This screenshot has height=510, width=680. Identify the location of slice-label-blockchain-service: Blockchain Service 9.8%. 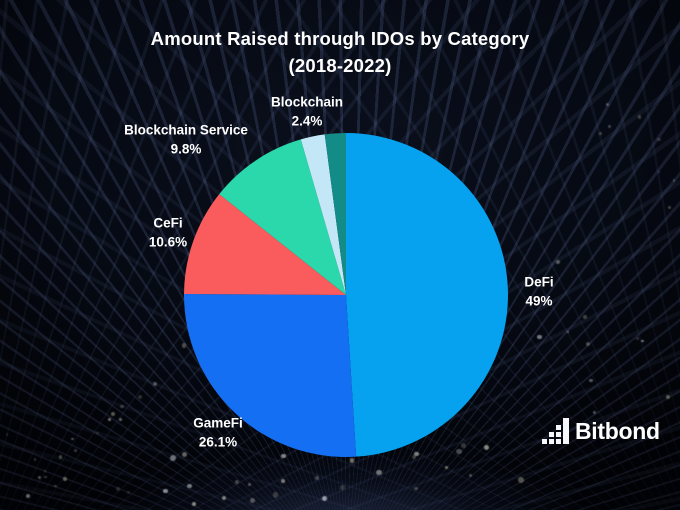
(186, 140).